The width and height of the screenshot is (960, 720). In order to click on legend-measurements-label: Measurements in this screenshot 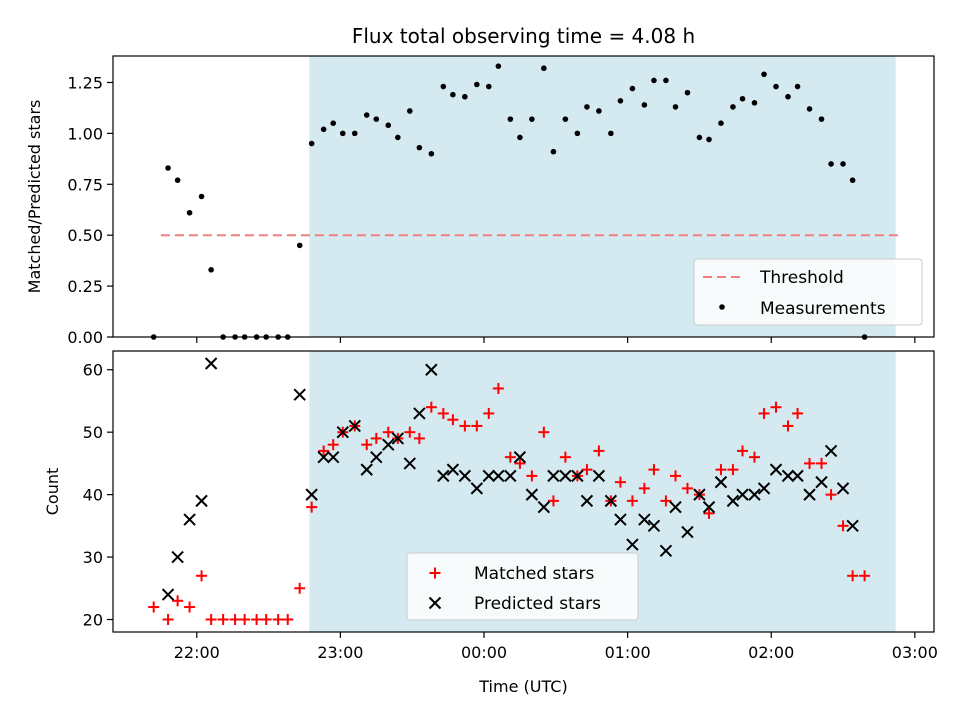, I will do `click(823, 309)`.